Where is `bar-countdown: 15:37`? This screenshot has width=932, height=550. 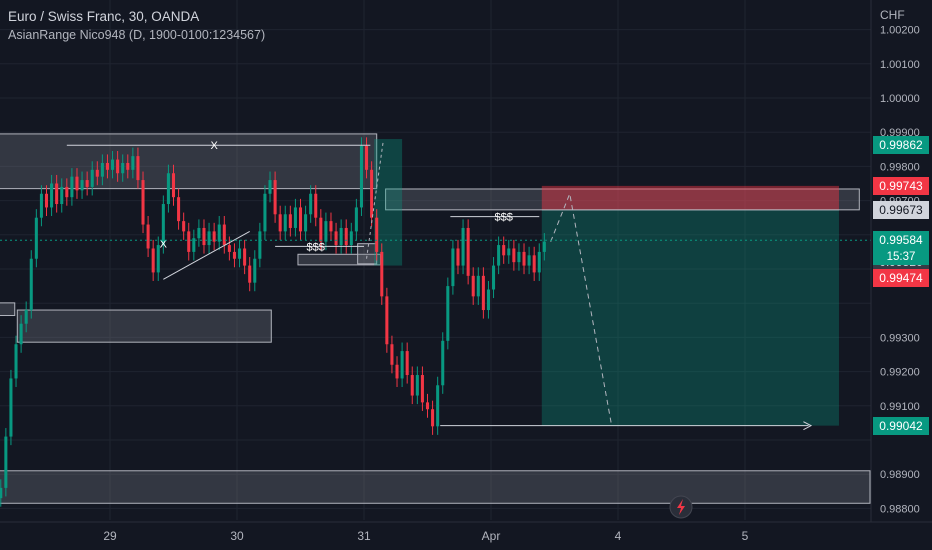
bar-countdown: 15:37 is located at coordinates (901, 257).